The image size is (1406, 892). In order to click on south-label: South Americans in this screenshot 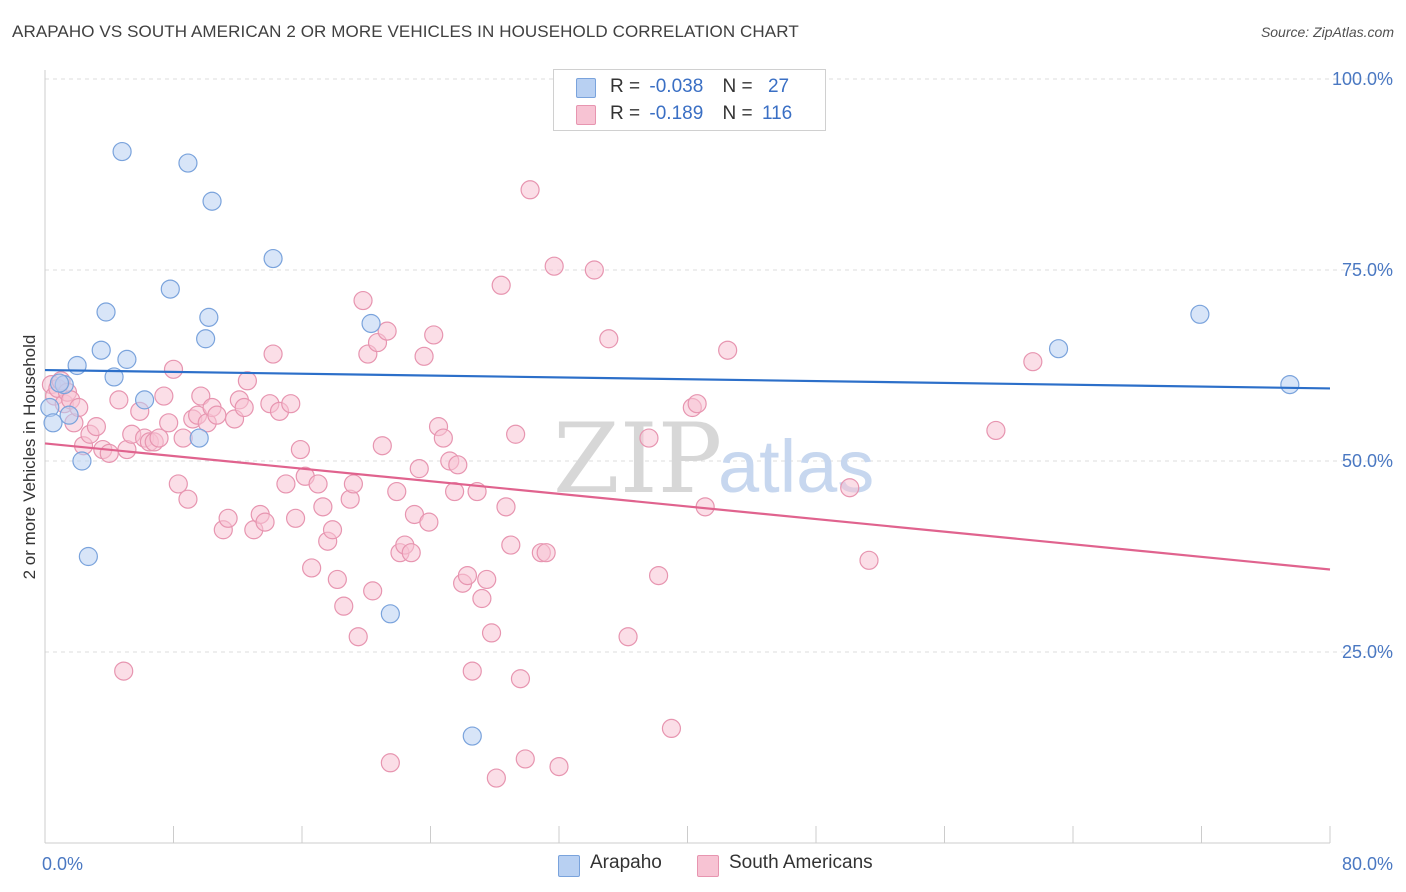, I will do `click(801, 862)`.